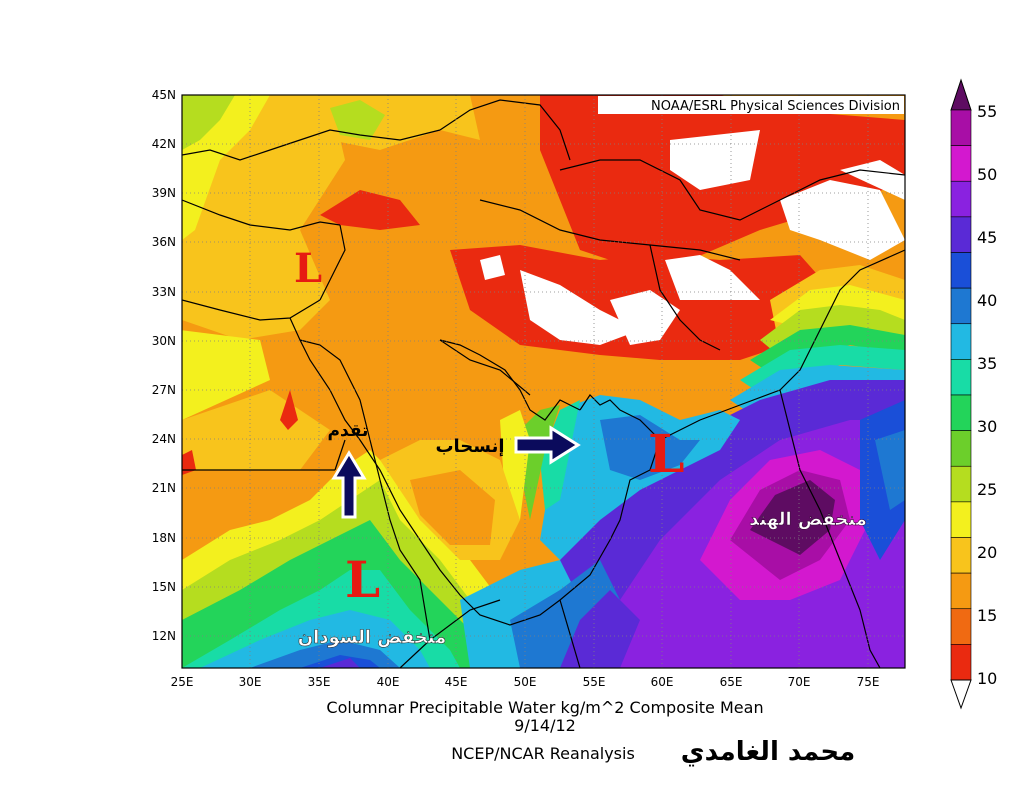 The image size is (1017, 786). Describe the element at coordinates (768, 752) in the screenshot. I see `author-signature: محمد الغامدي` at that location.